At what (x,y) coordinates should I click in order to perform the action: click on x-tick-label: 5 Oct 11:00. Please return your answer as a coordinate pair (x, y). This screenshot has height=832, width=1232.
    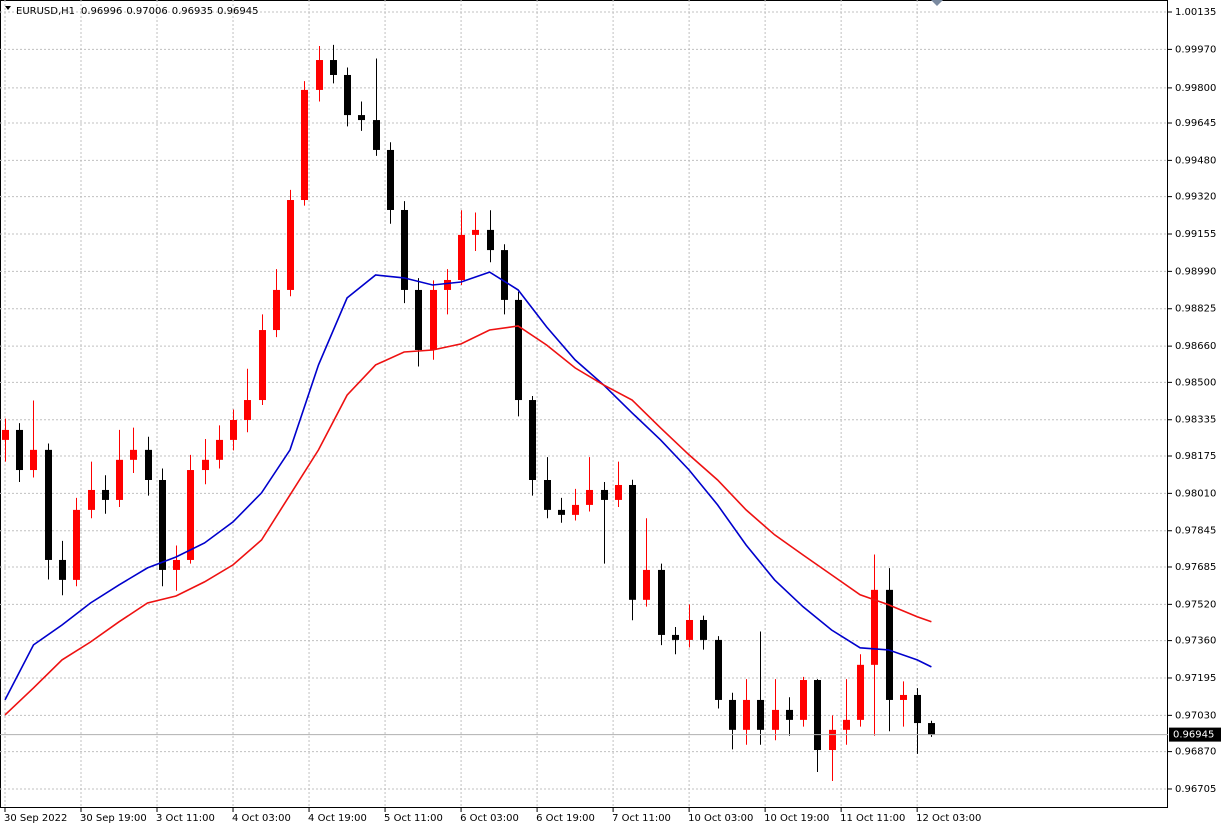
    Looking at the image, I should click on (413, 818).